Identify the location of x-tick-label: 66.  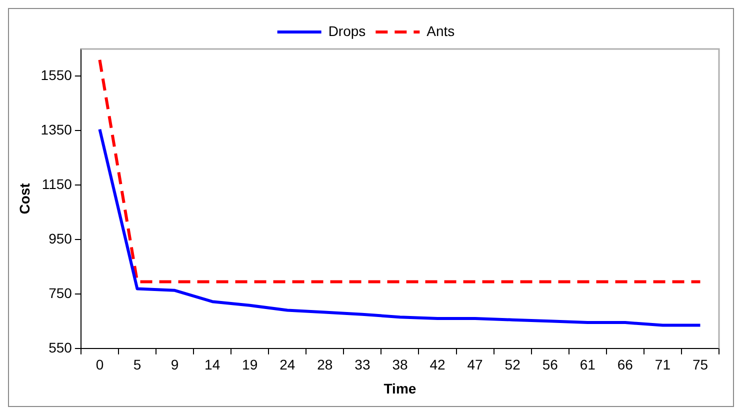
(625, 364).